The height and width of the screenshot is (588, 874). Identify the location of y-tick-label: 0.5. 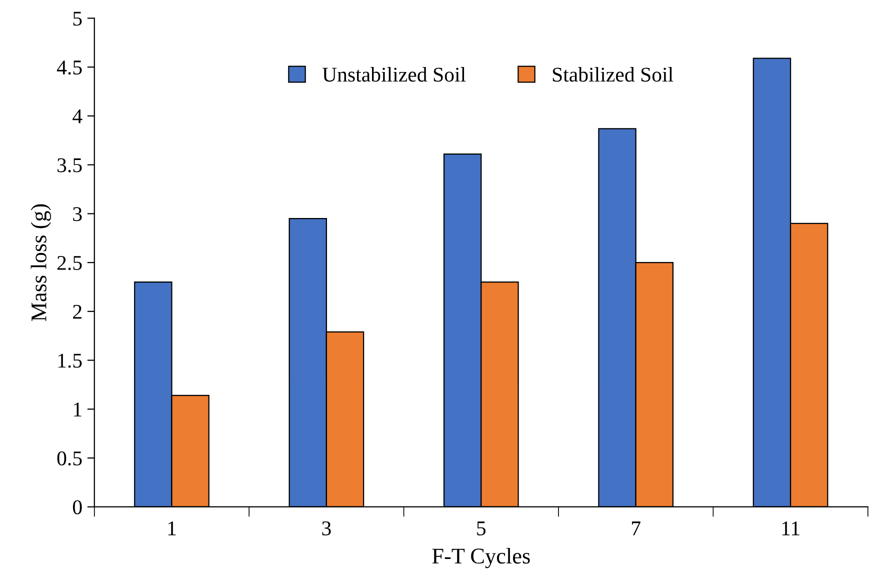
(69, 458).